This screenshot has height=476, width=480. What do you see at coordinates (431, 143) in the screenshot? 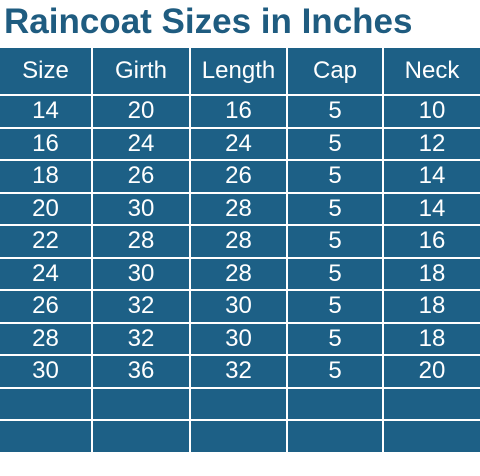
I see `table-cell: 12` at bounding box center [431, 143].